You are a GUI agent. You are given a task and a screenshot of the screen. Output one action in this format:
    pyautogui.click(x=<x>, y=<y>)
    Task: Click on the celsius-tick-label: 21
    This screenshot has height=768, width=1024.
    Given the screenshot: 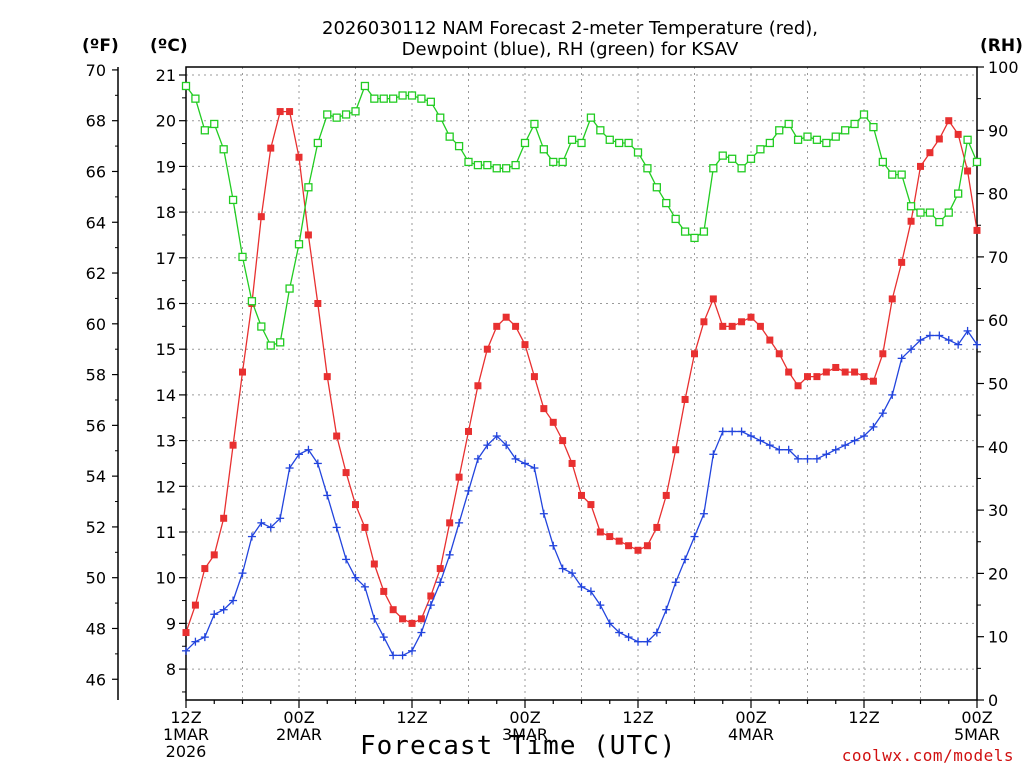 What is the action you would take?
    pyautogui.click(x=166, y=75)
    